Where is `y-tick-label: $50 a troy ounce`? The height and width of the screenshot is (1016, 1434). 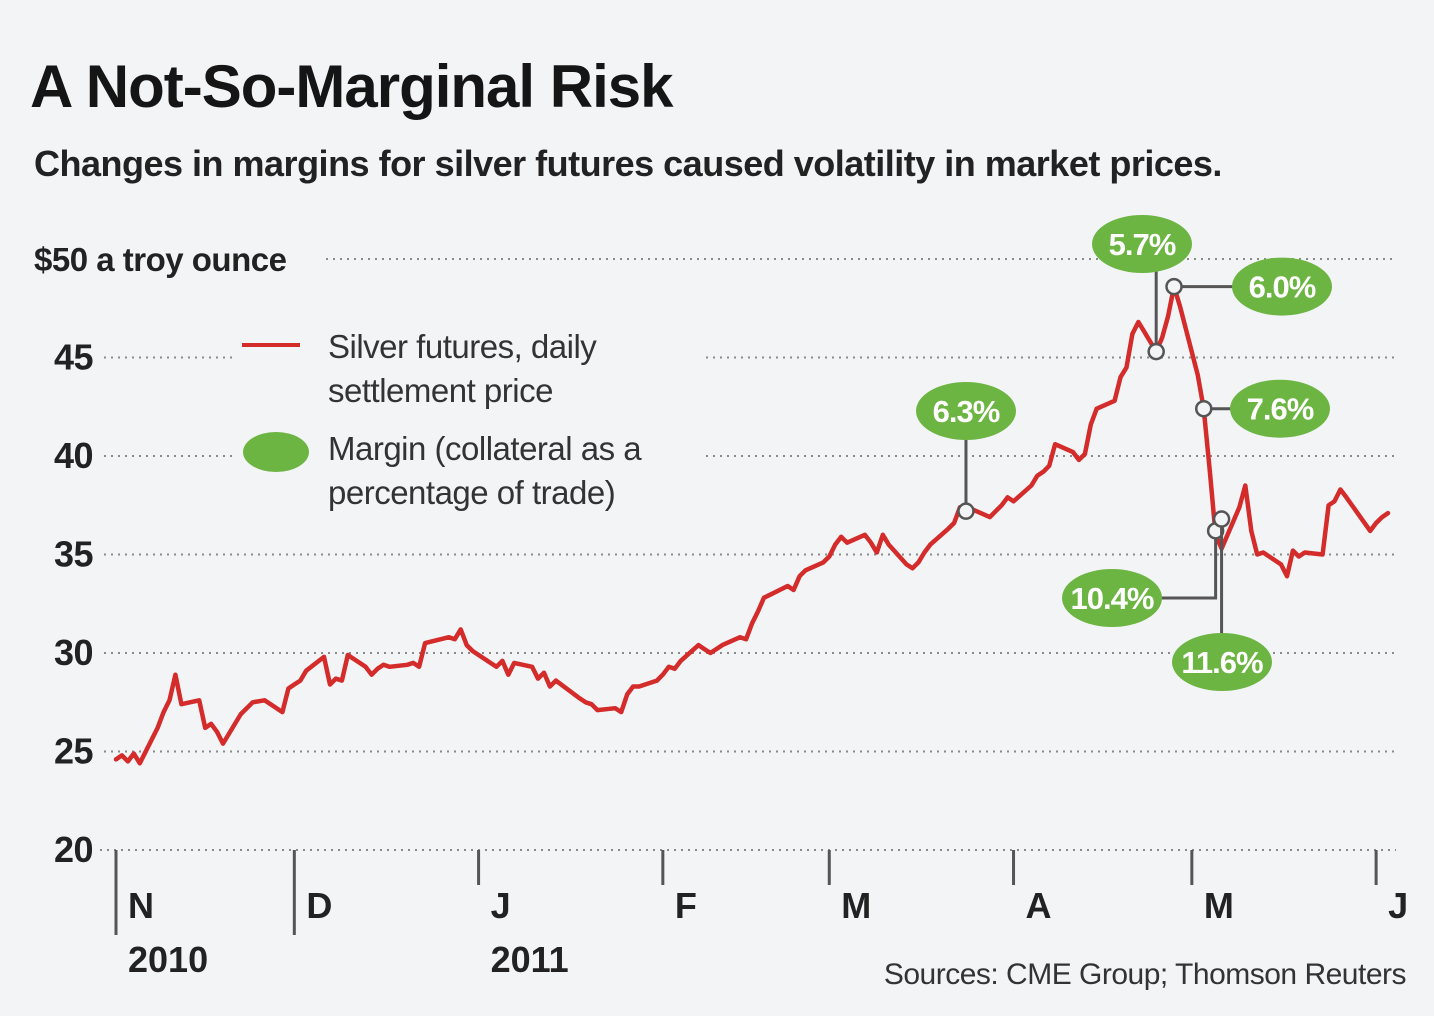
y-tick-label: $50 a troy ounce is located at coordinates (160, 259).